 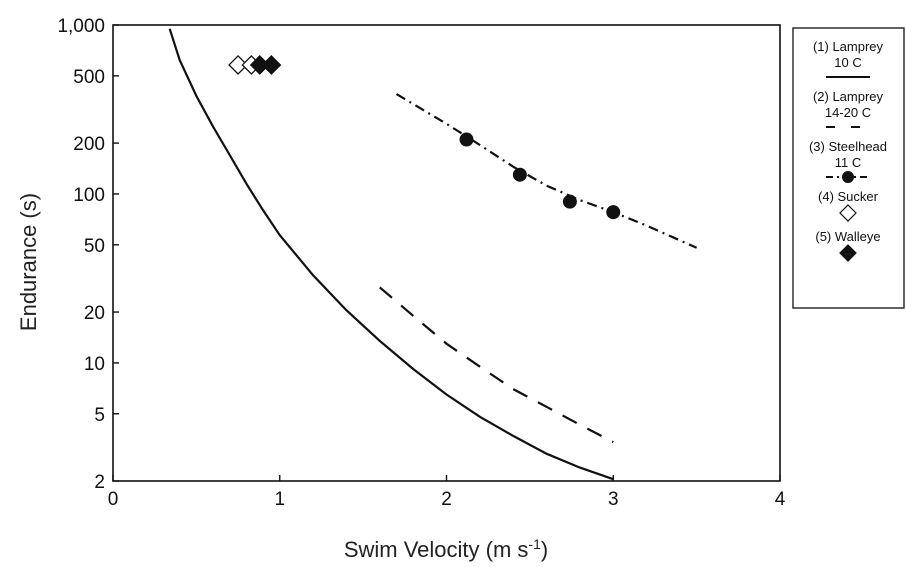 What do you see at coordinates (94, 313) in the screenshot?
I see `y-tick-label: 20` at bounding box center [94, 313].